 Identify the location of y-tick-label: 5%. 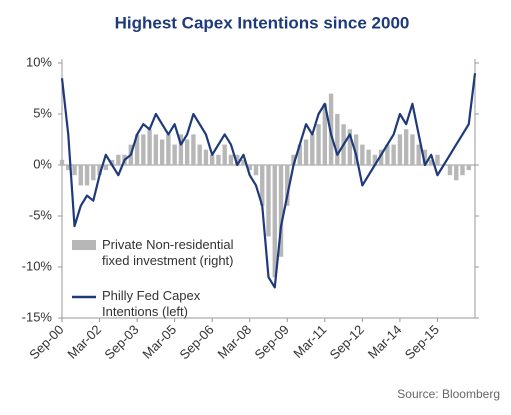
(42, 112).